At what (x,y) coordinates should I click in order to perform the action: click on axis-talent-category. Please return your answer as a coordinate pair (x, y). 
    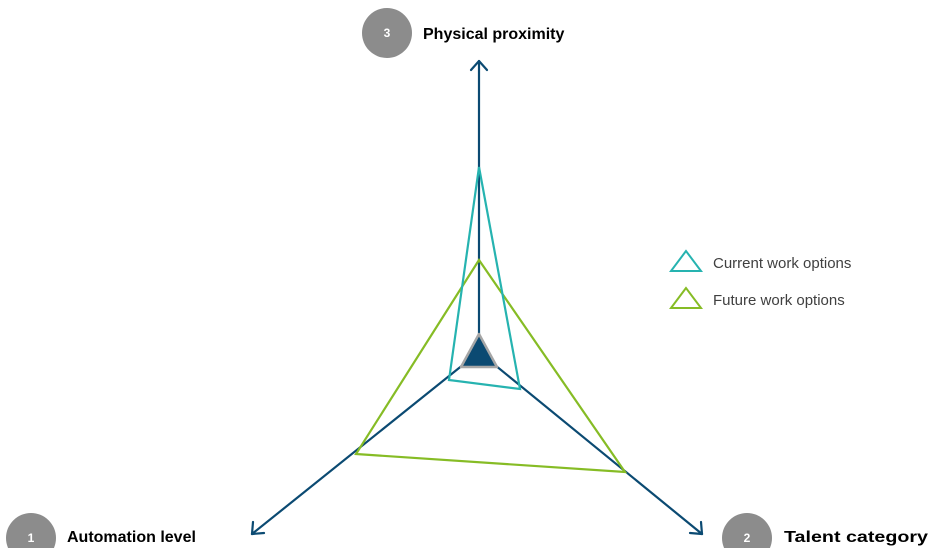
    Looking at the image, I should click on (590, 443).